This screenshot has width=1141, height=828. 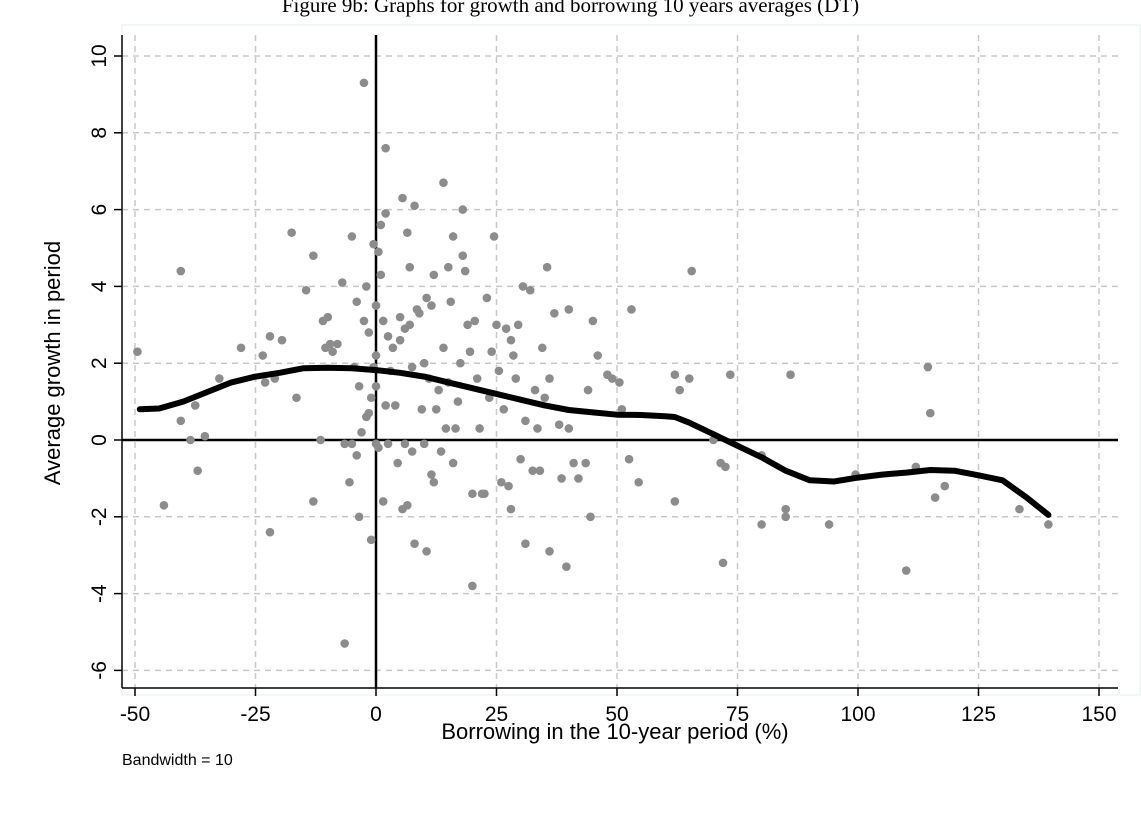 What do you see at coordinates (737, 714) in the screenshot?
I see `x-tick-label: 75` at bounding box center [737, 714].